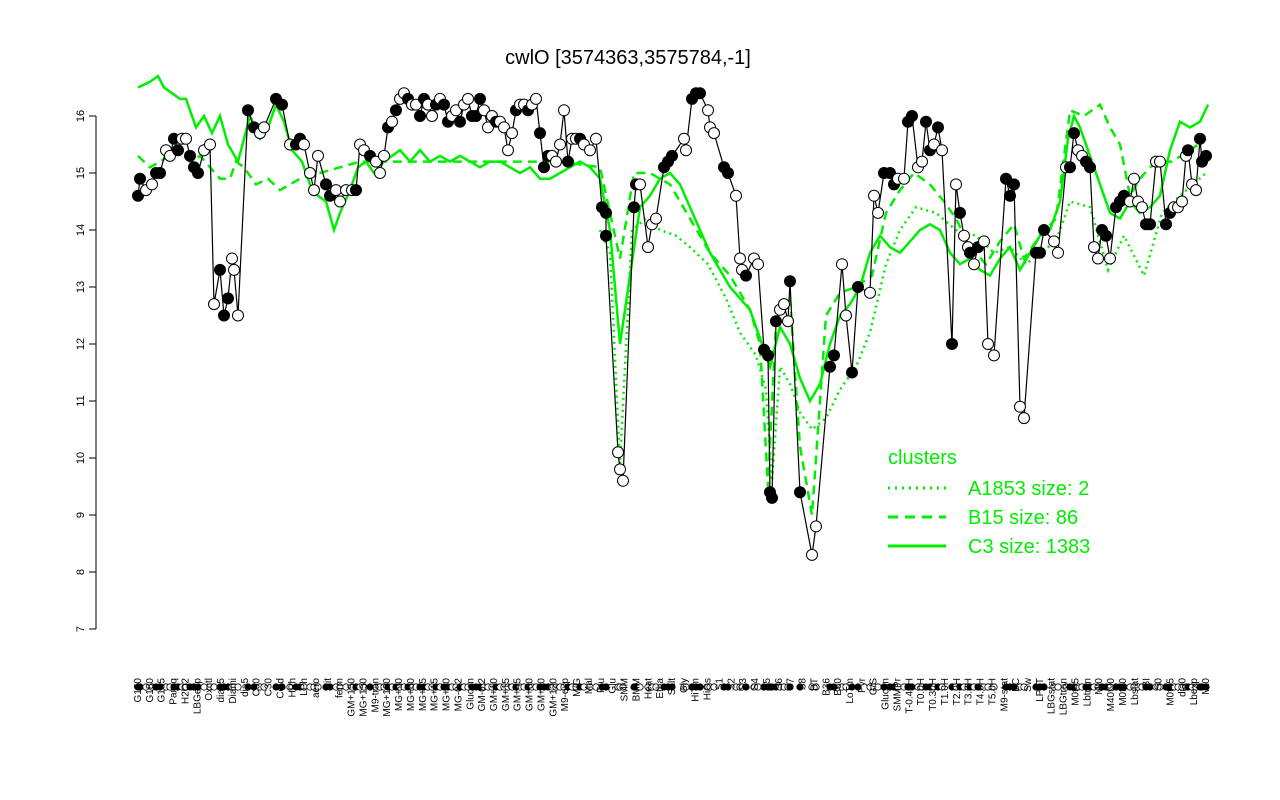 The width and height of the screenshot is (1280, 800). I want to click on x-tick-label: dia5, so click(245, 687).